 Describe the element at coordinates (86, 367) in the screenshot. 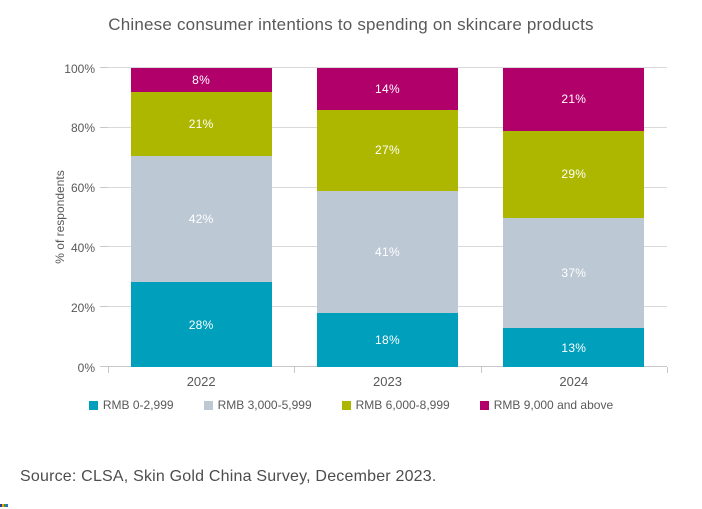

I see `y-tick-label-0: 0%` at that location.